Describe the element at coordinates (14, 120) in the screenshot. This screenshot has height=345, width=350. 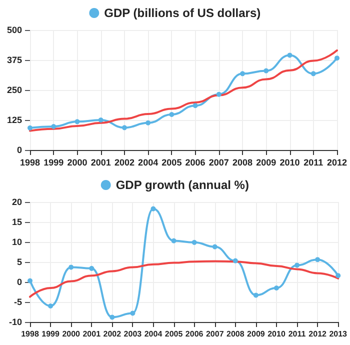
I see `y-tick-label: 125` at that location.